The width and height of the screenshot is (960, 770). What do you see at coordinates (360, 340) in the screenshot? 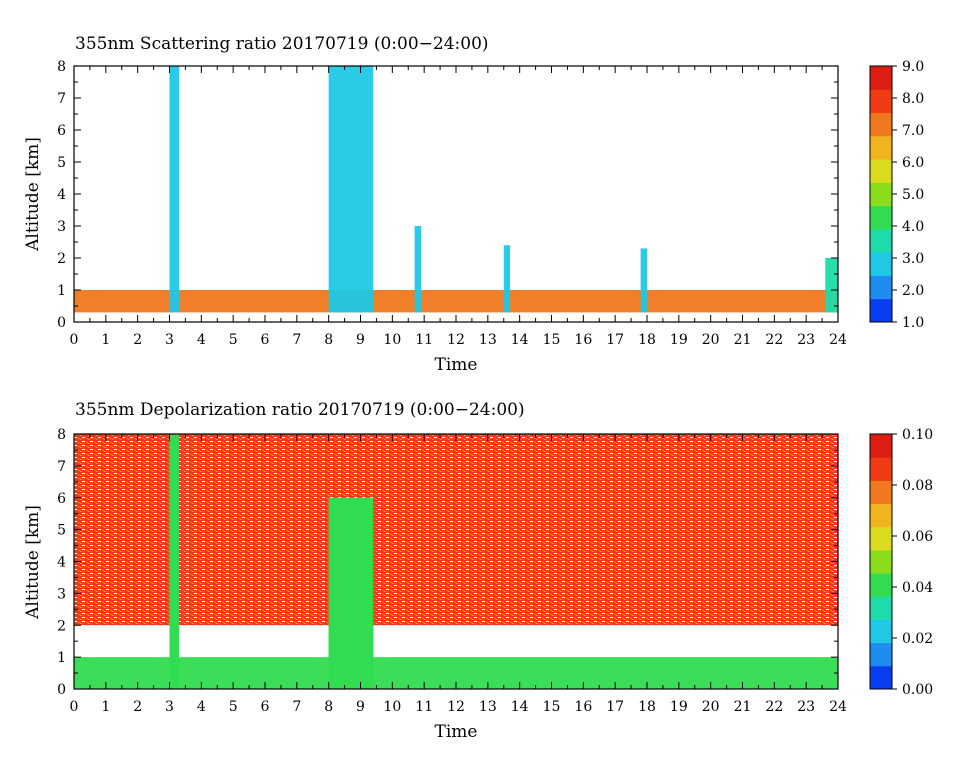
I see `x-tick-label: 9` at bounding box center [360, 340].